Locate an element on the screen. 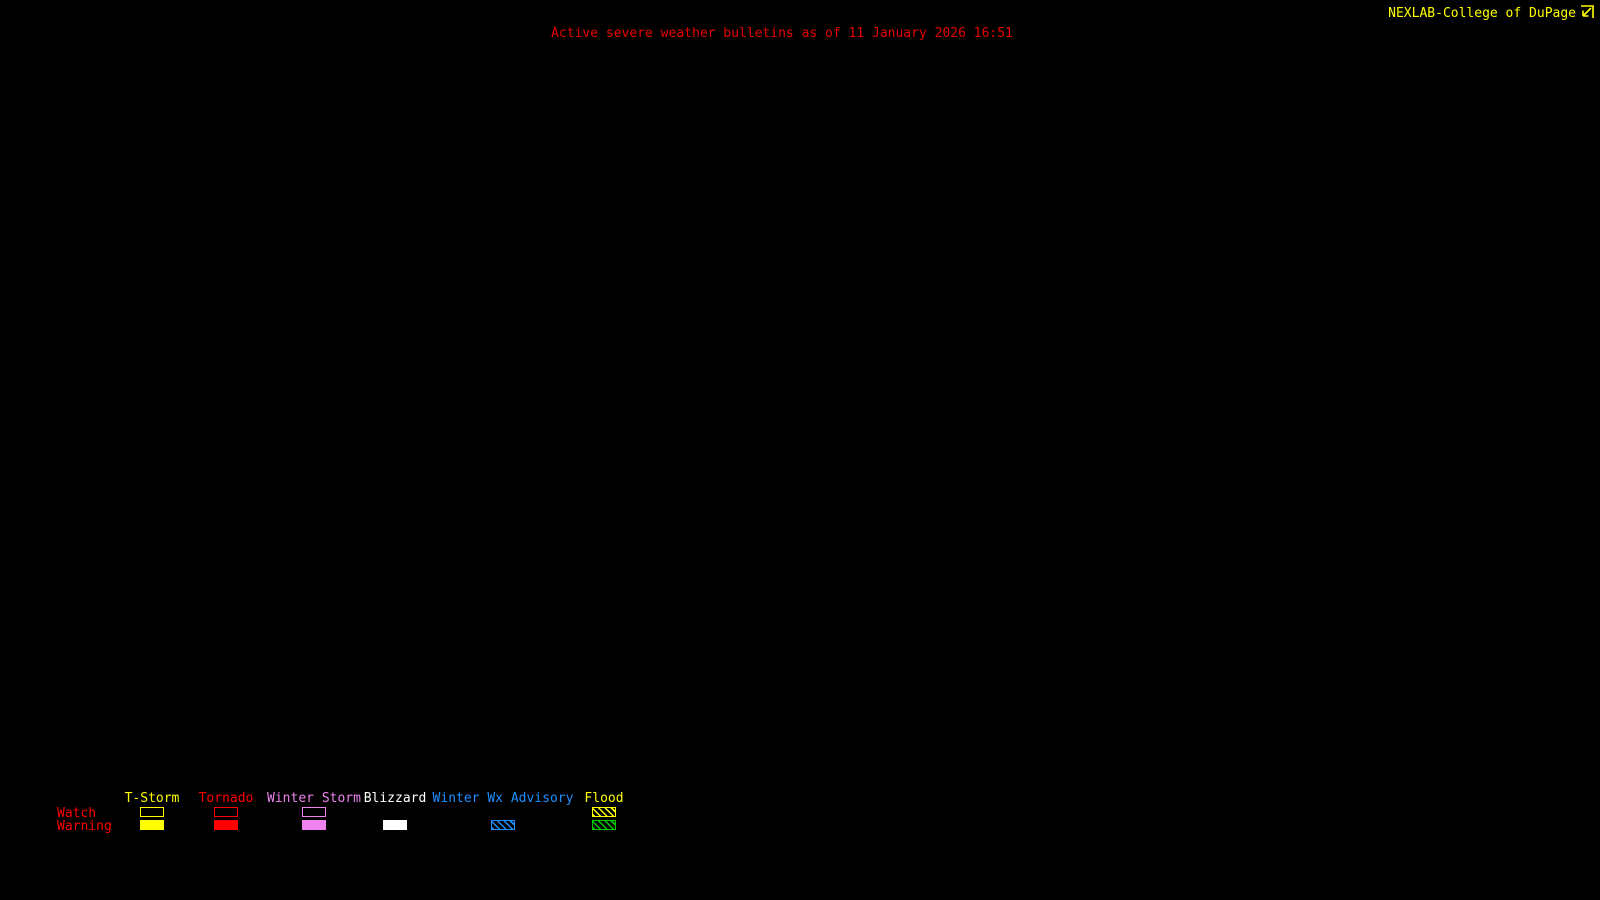 The width and height of the screenshot is (1600, 900). tstorm-watch-swatch is located at coordinates (152, 811).